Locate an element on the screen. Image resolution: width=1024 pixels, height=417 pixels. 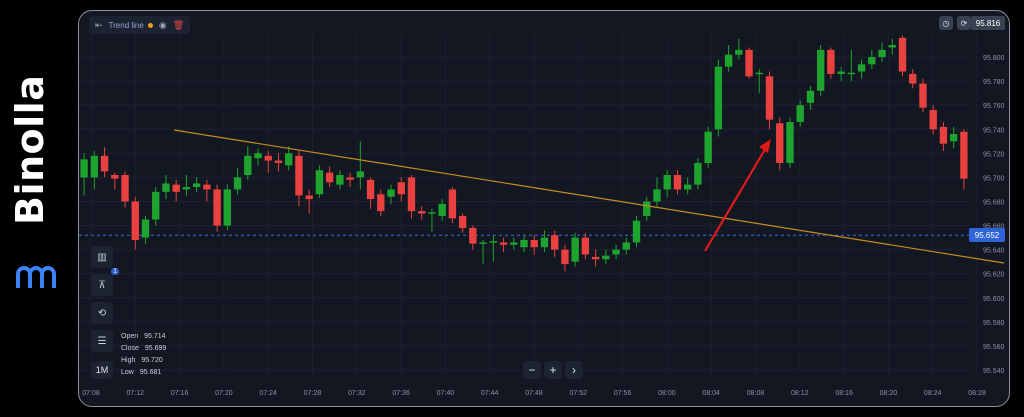
tool-badge: 1 is located at coordinates (115, 271).